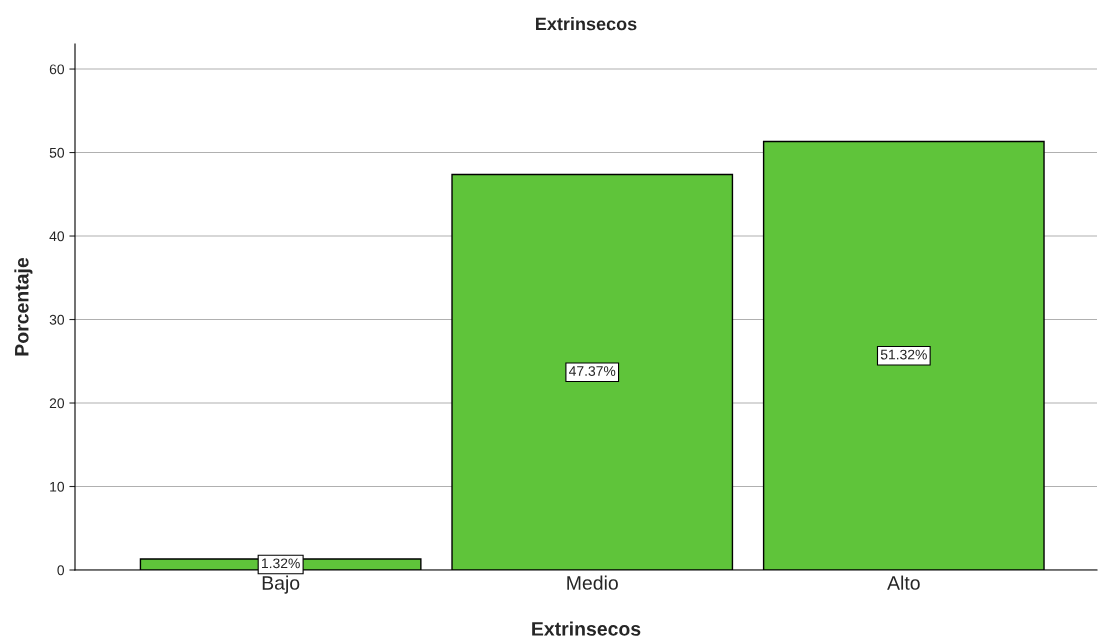  What do you see at coordinates (57, 319) in the screenshot?
I see `y-tick-label: 30` at bounding box center [57, 319].